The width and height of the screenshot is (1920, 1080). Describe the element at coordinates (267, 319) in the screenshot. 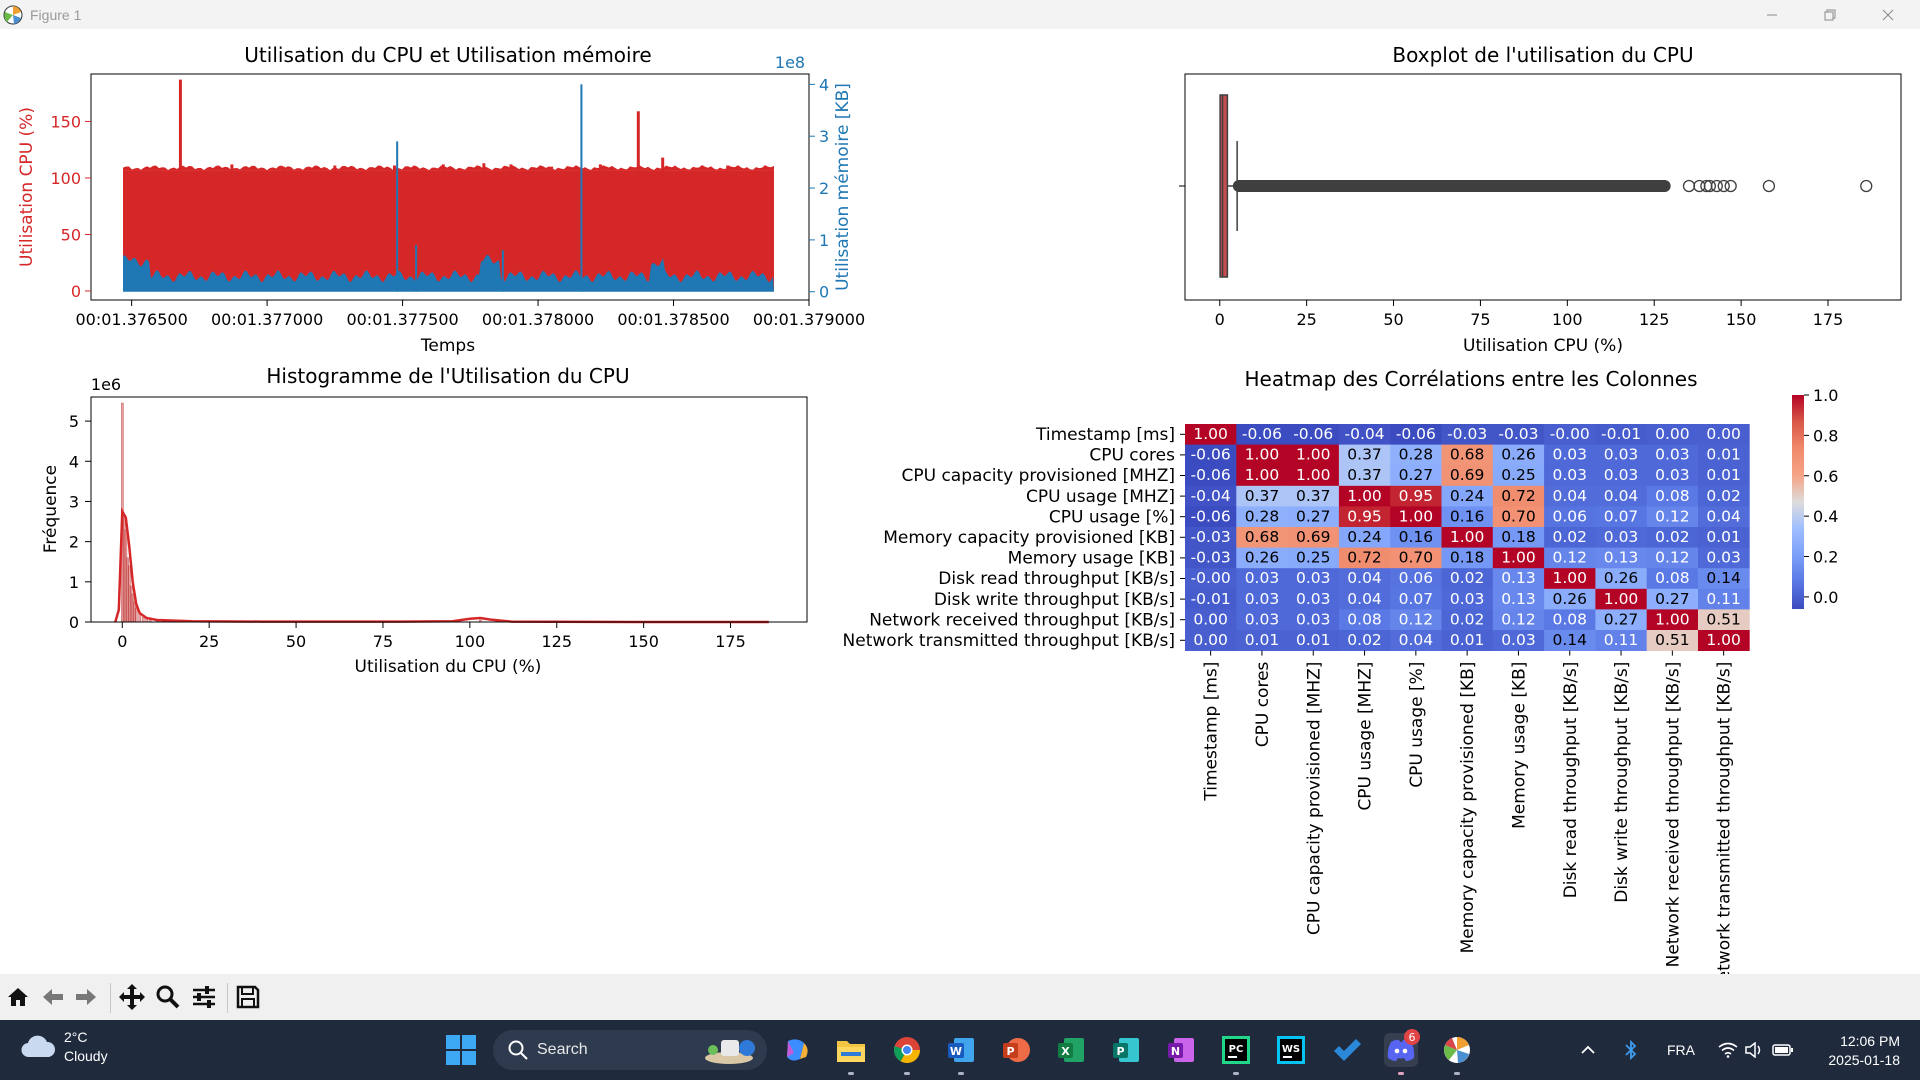

I see `timeseries-xtick-label: 00:01.377000` at that location.